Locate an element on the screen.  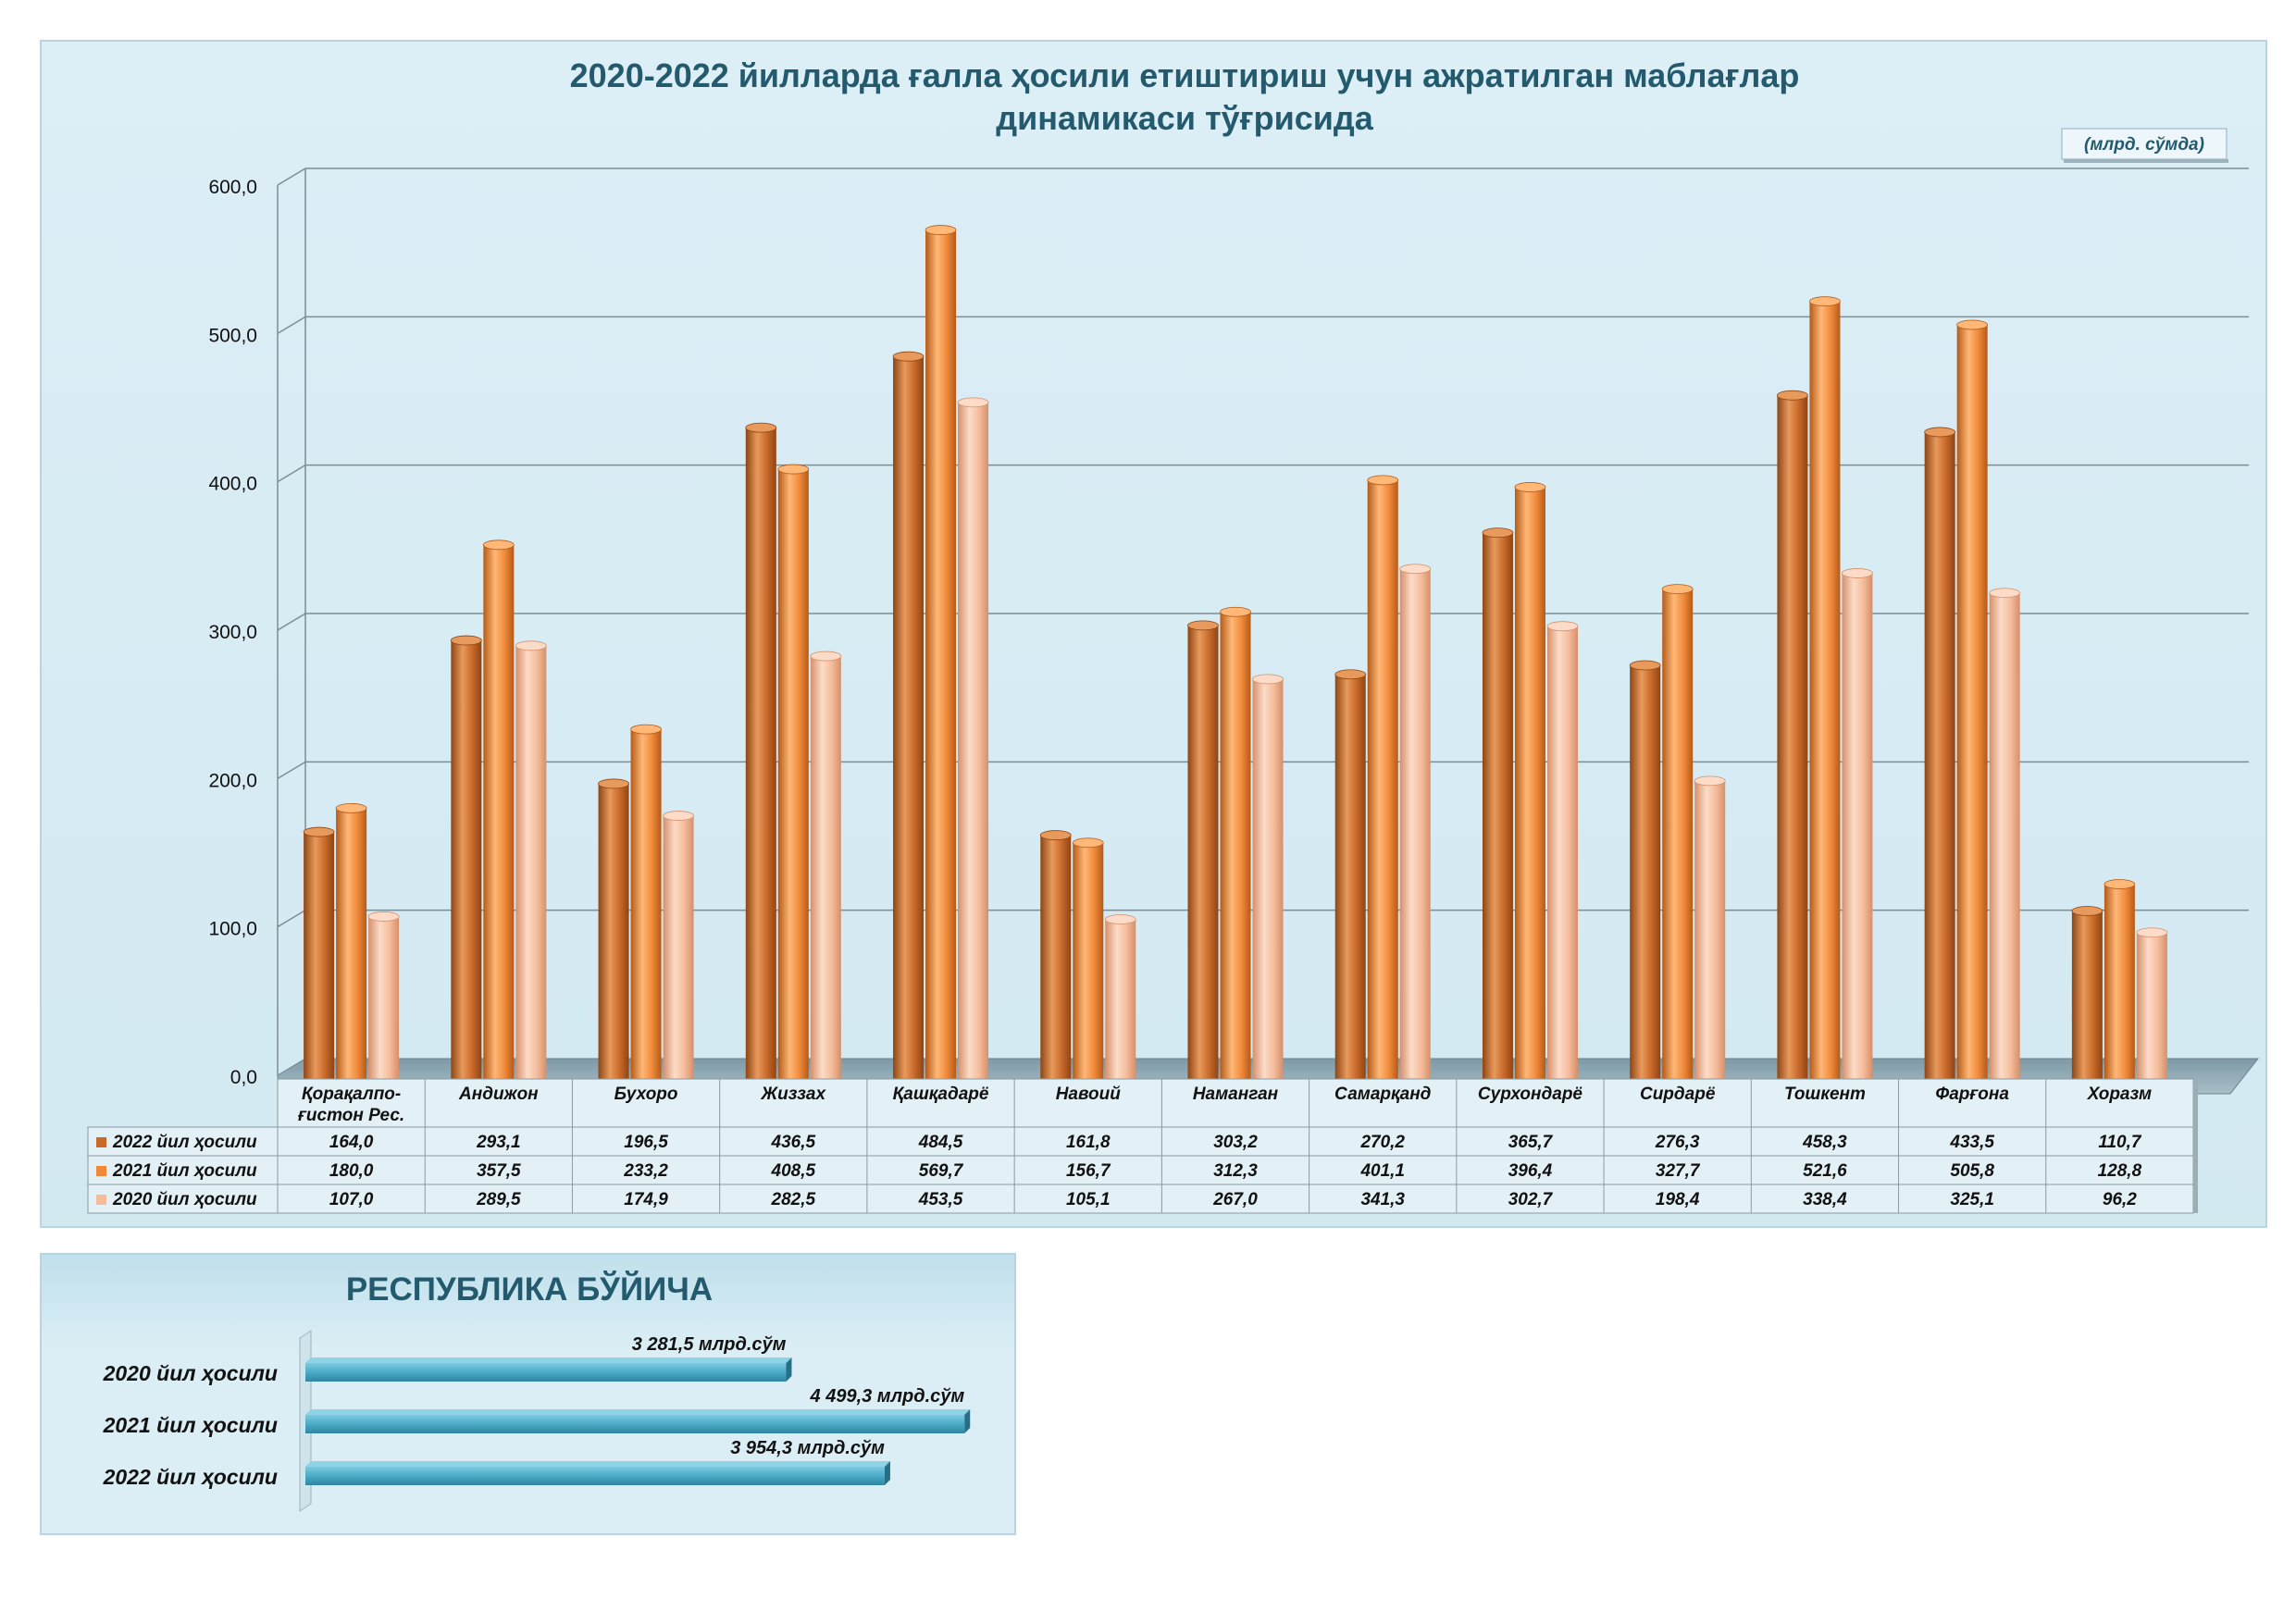
data-label: 436,5 is located at coordinates (794, 1142).